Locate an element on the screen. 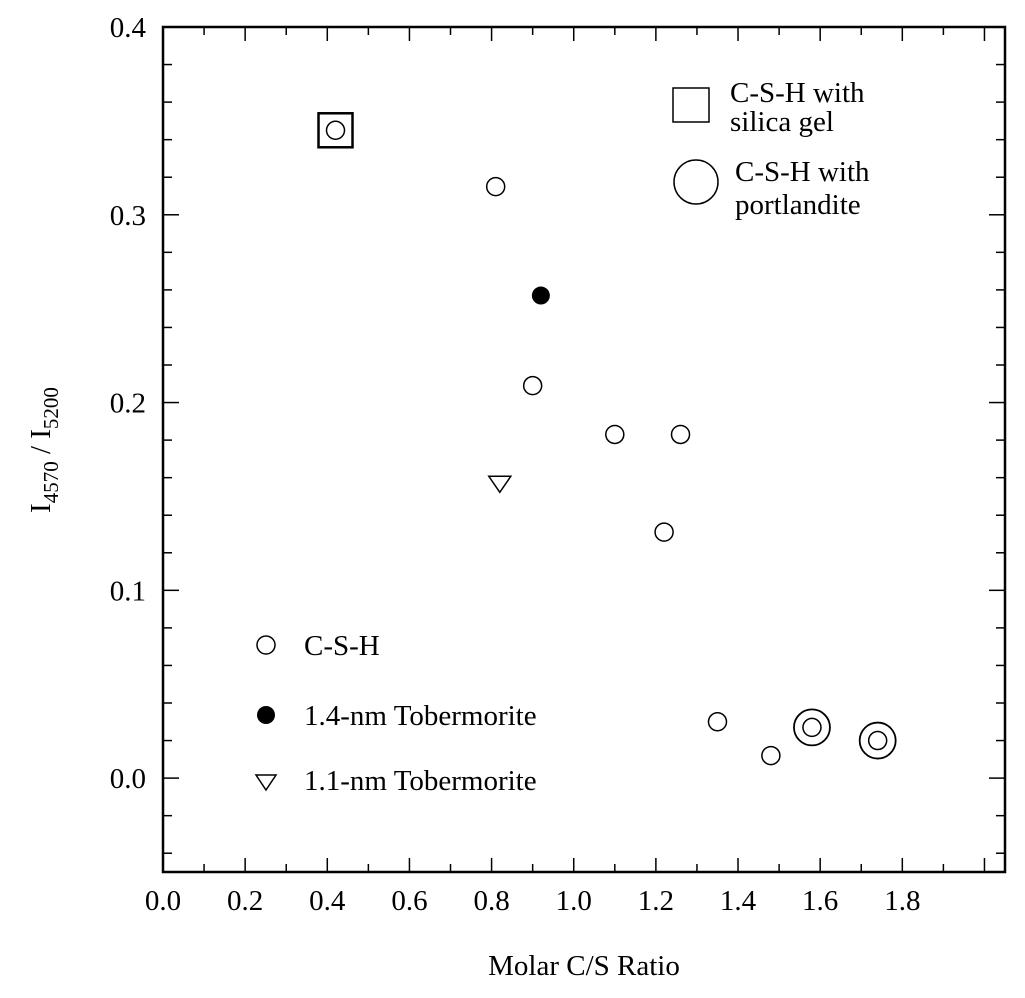 This screenshot has width=1025, height=998. legend-csh-marker is located at coordinates (266, 645).